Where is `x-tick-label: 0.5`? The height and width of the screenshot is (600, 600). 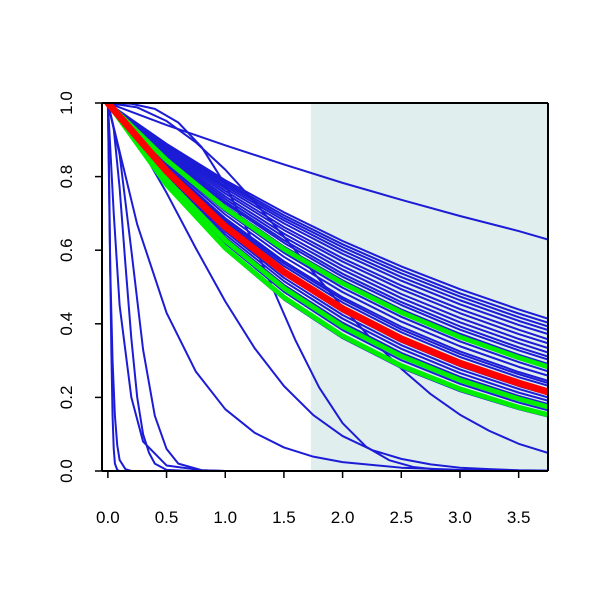
x-tick-label: 0.5 is located at coordinates (167, 517).